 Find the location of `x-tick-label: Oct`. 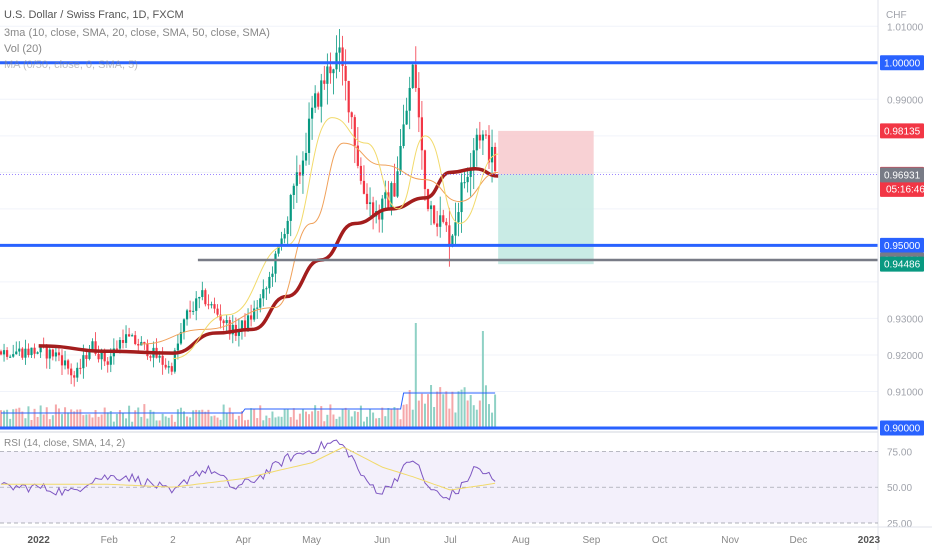

x-tick-label: Oct is located at coordinates (660, 540).